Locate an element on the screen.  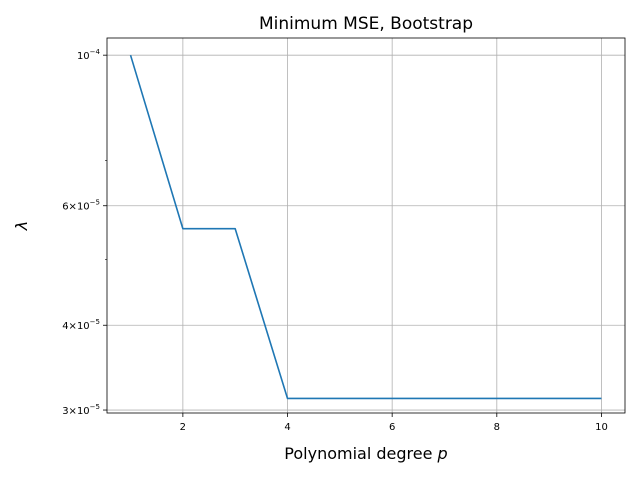
y-axis-ticks: 10−46×10−54×10−53×10−5 is located at coordinates (84, 232).